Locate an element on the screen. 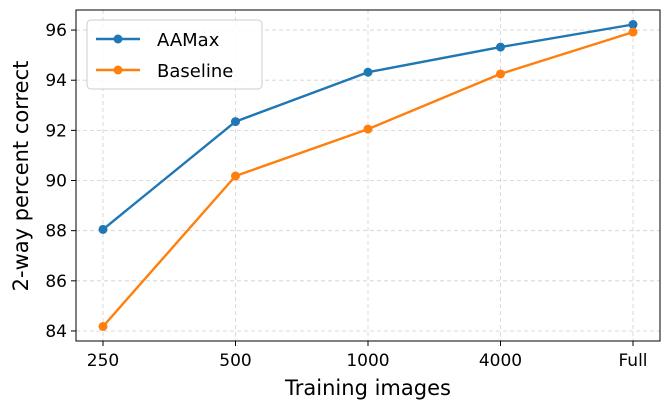 The height and width of the screenshot is (409, 670). y-tick-label: 88 is located at coordinates (56, 232).